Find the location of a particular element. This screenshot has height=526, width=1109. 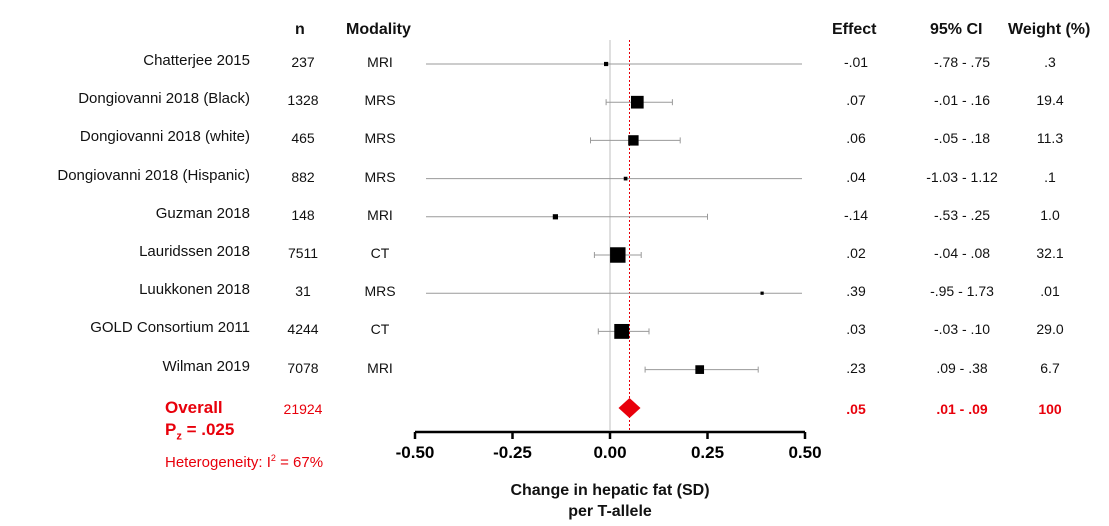

study-n: 882 is located at coordinates (303, 176).